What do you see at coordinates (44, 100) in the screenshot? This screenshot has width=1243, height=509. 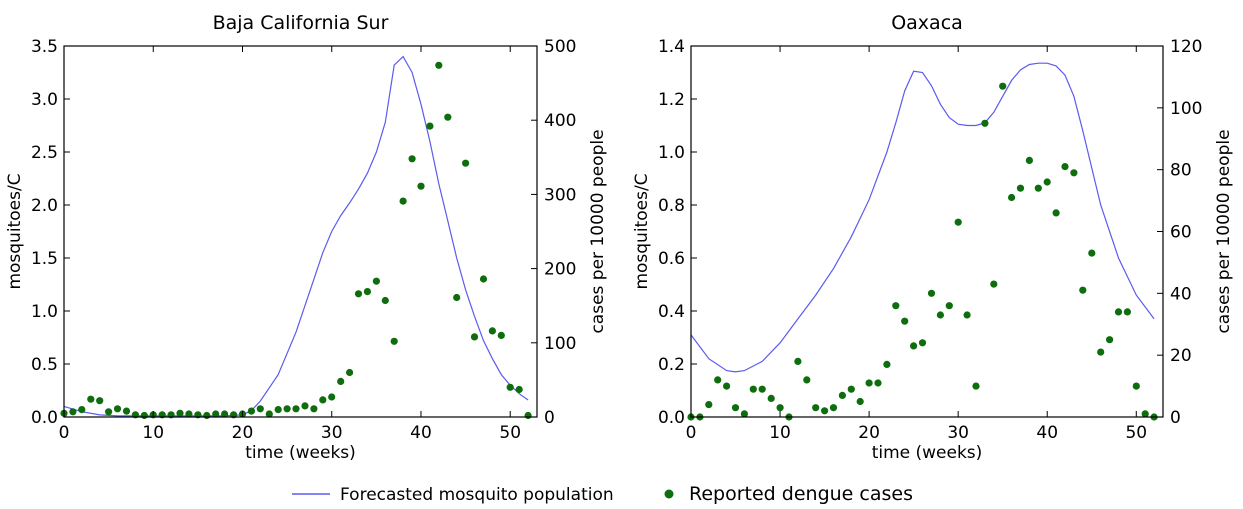 I see `y-tick-label: 3.0` at bounding box center [44, 100].